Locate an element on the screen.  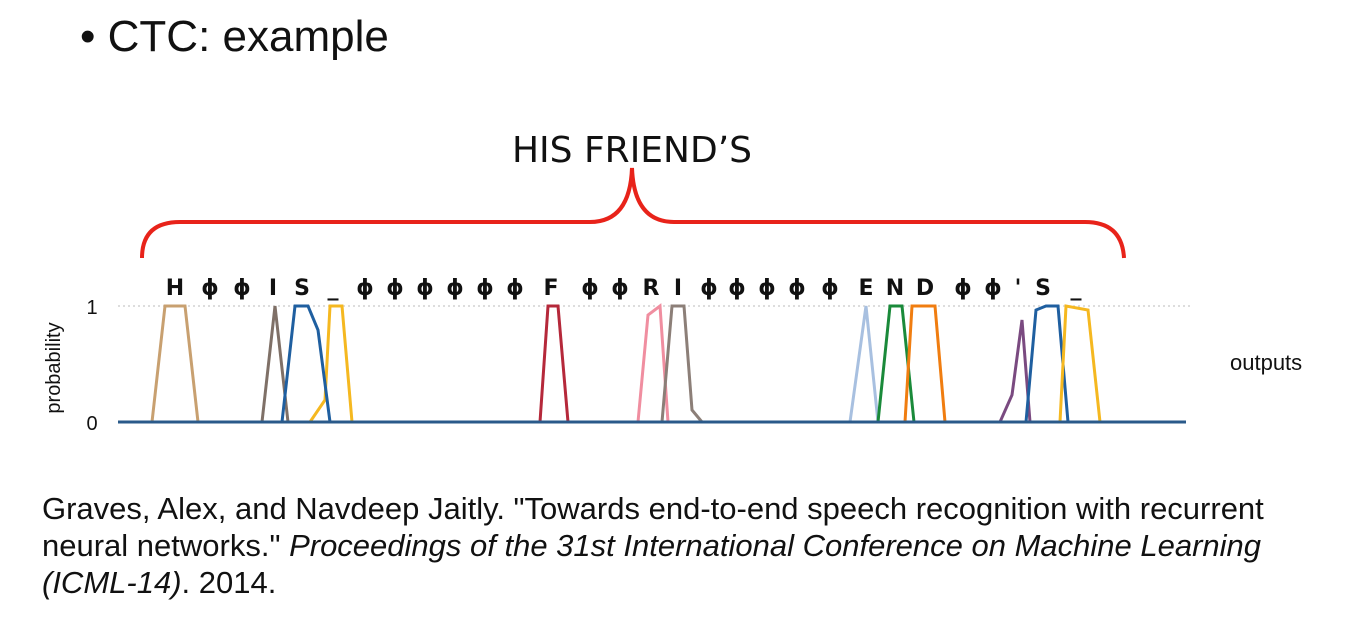
peaks is located at coordinates (626, 363).